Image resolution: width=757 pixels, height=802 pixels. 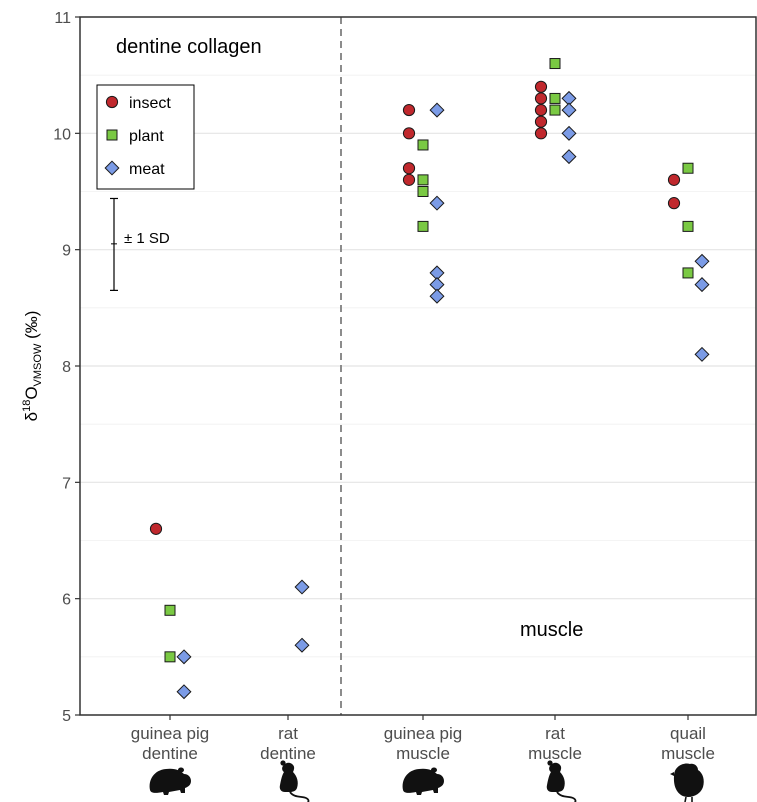 What do you see at coordinates (112, 168) in the screenshot?
I see `legend-marker-meat` at bounding box center [112, 168].